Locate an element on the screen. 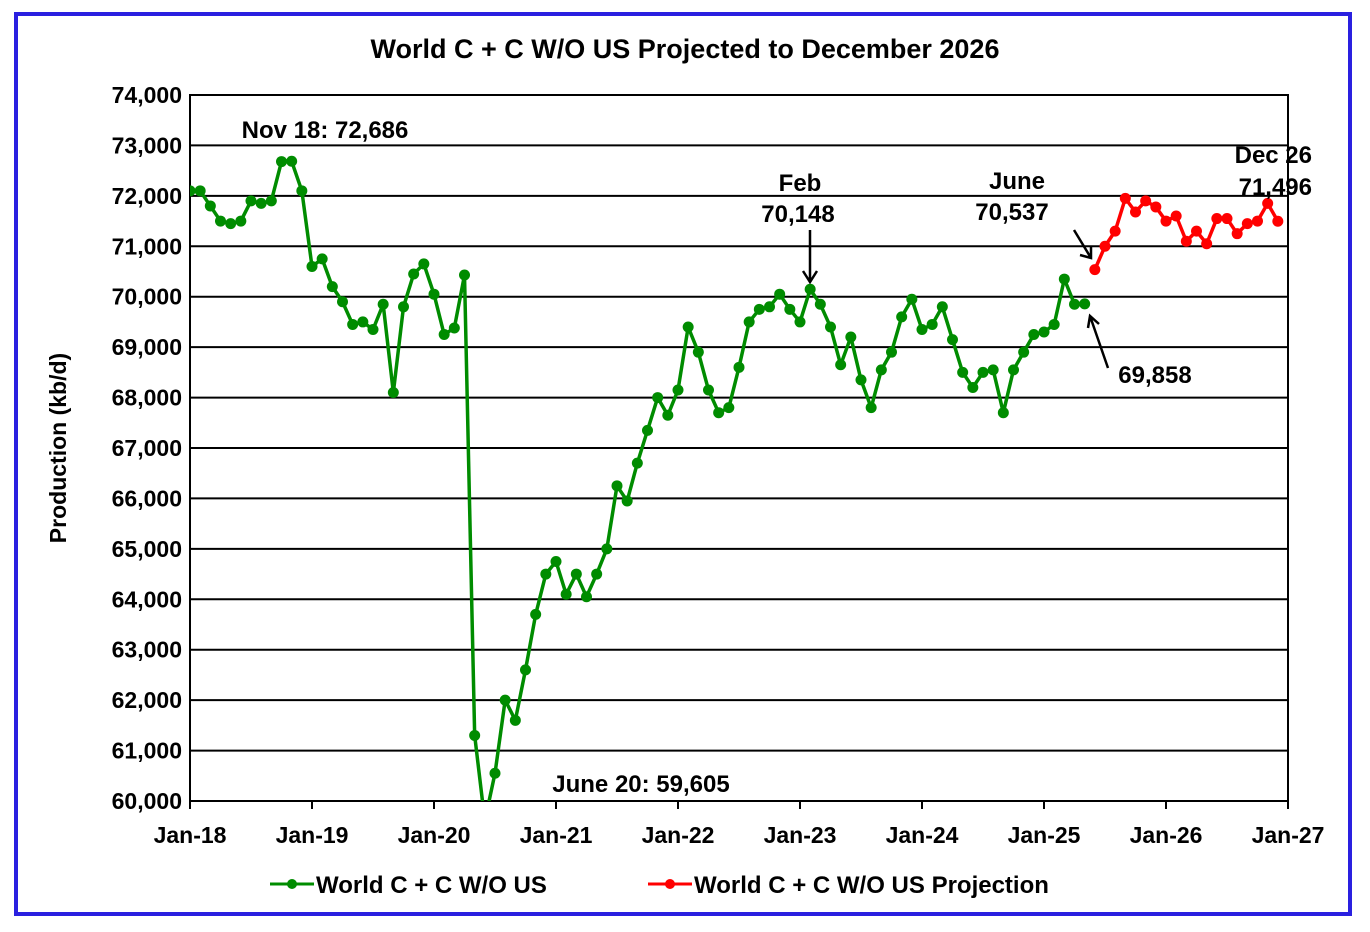  annotation-dec26-value: 71,496 is located at coordinates (1275, 187).